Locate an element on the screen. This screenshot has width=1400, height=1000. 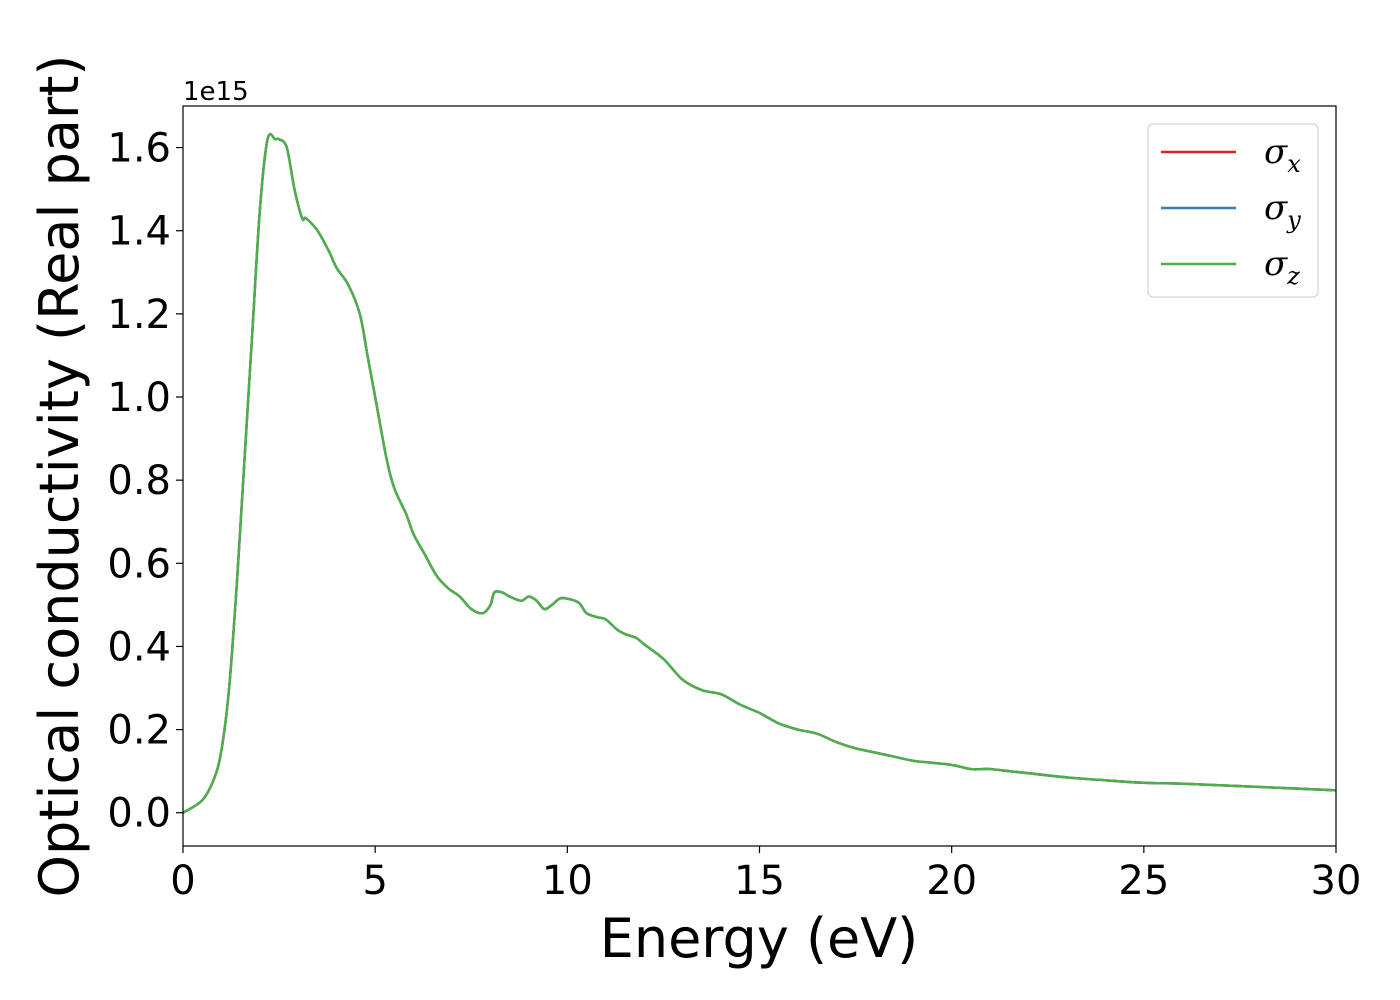
x-axis-ticks: 0 5 10 15 20 25 30 is located at coordinates (765, 875).